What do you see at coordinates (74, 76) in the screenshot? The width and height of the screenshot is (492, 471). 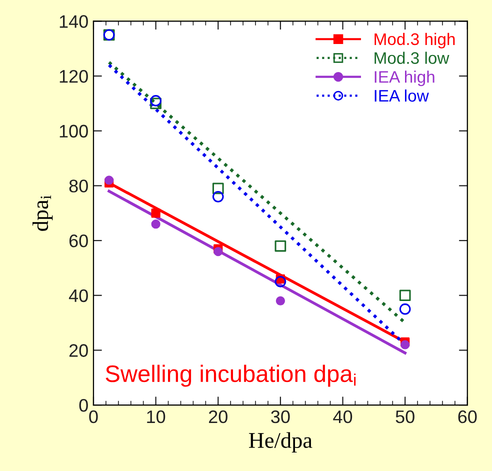 I see `y-tick-label: 120` at bounding box center [74, 76].